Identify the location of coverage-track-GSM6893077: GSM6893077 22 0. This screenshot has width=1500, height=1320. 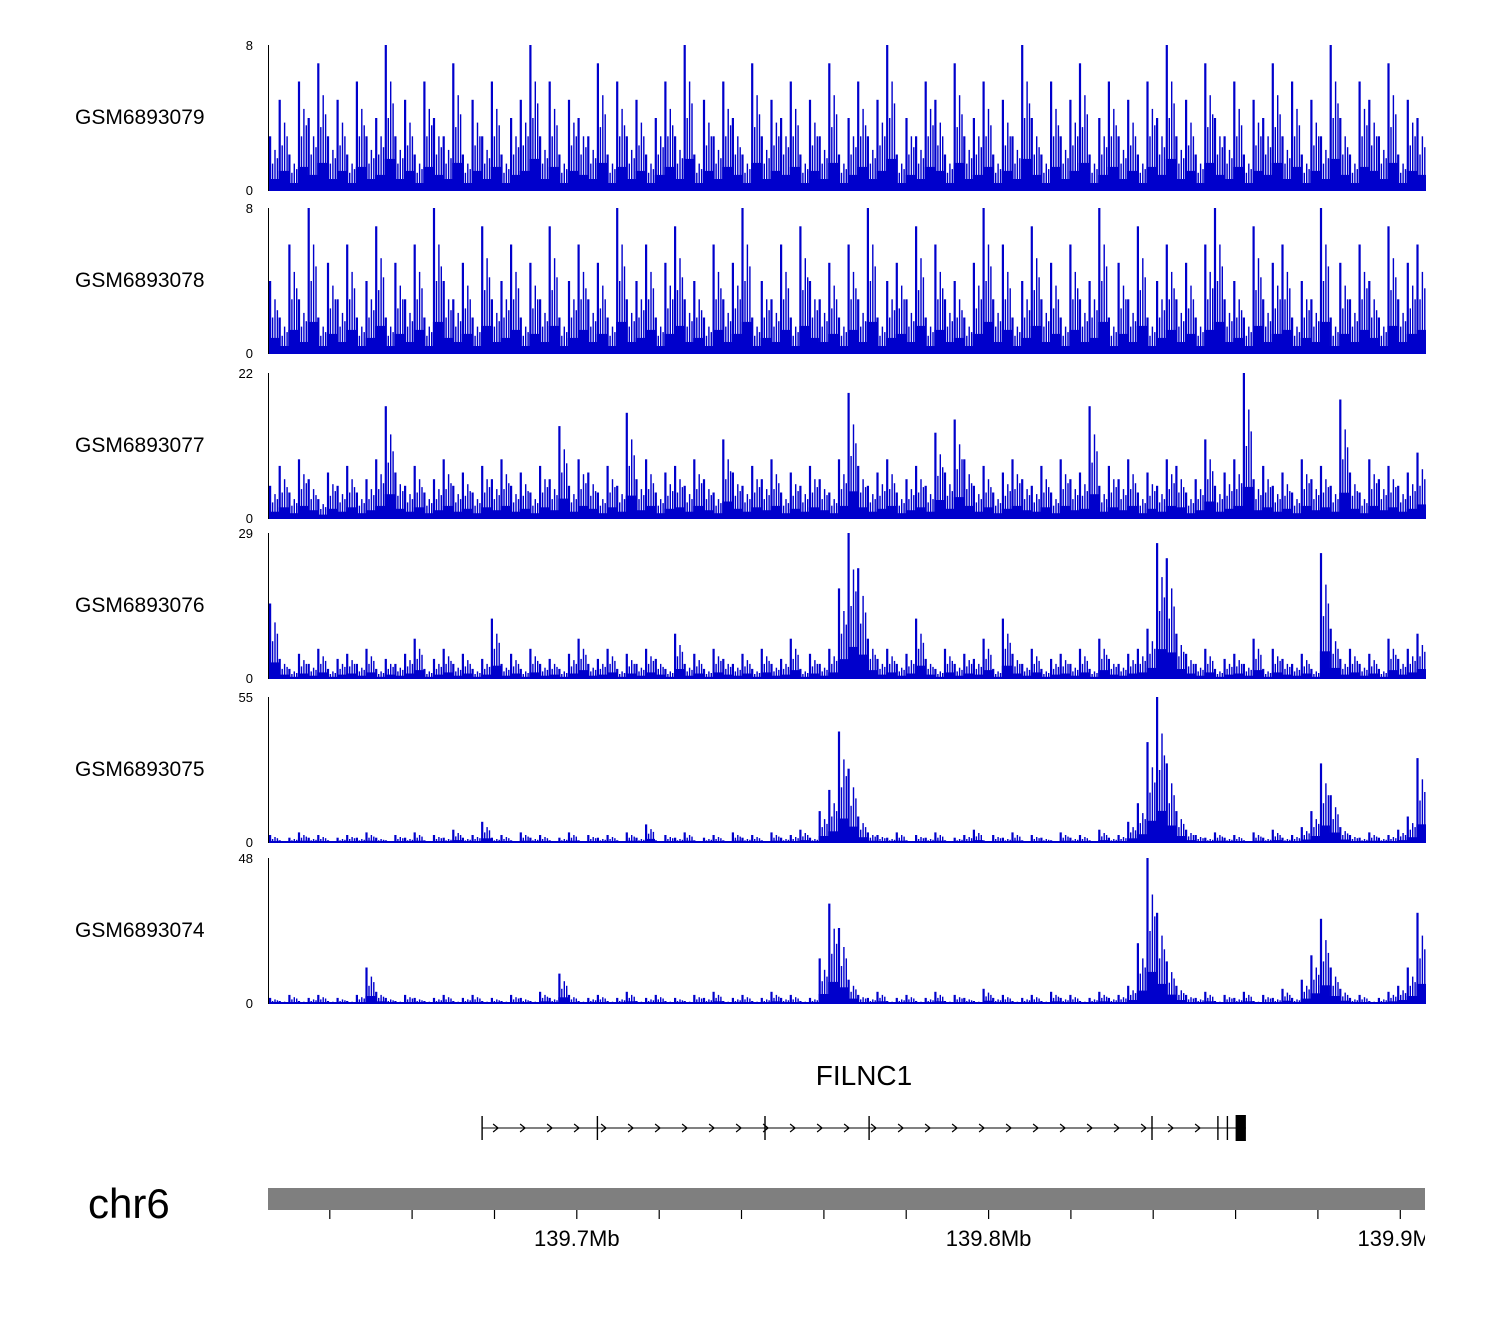
(750, 446).